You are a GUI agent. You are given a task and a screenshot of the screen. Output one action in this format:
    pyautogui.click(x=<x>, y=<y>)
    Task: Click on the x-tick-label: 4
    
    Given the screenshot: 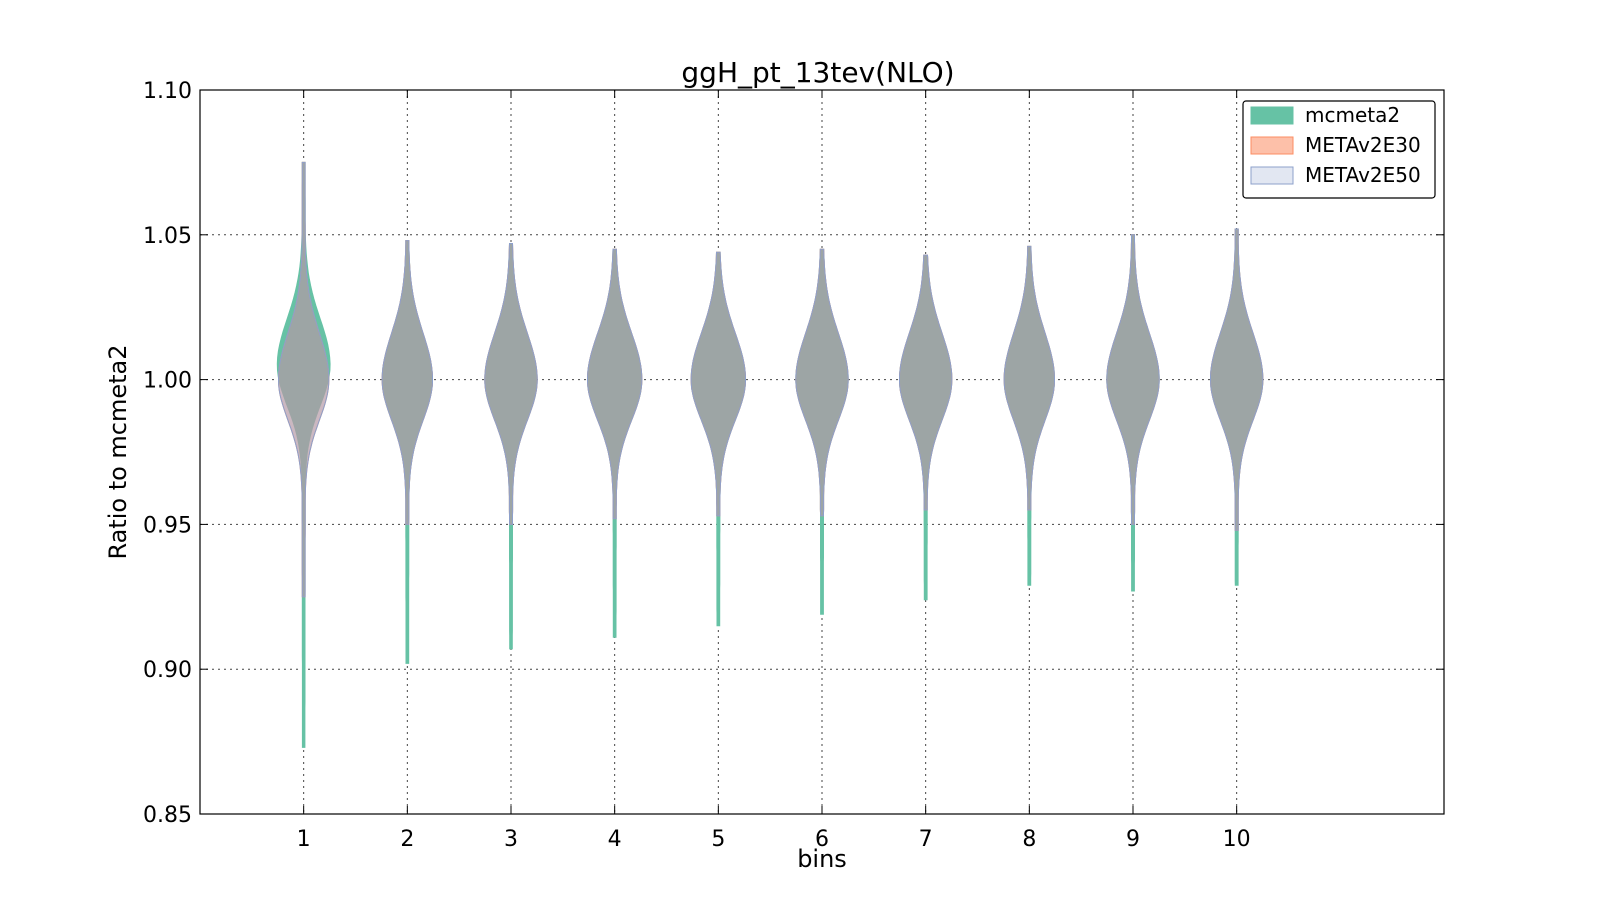 What is the action you would take?
    pyautogui.click(x=615, y=839)
    